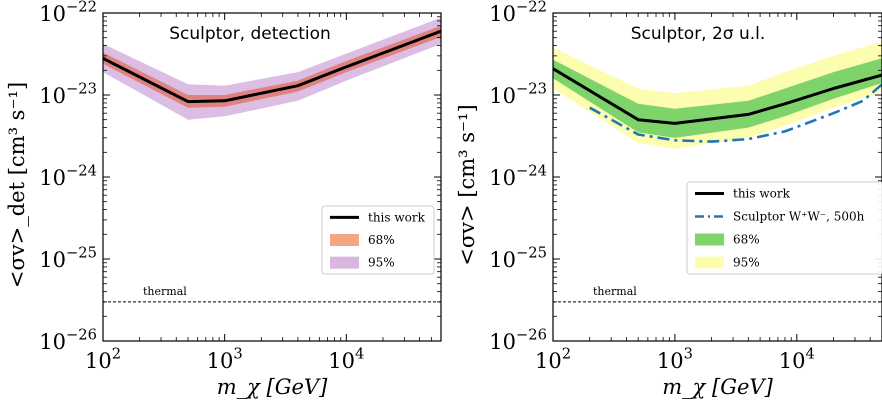 The height and width of the screenshot is (408, 882). What do you see at coordinates (250, 34) in the screenshot?
I see `chart-title: Sculptor, detection` at bounding box center [250, 34].